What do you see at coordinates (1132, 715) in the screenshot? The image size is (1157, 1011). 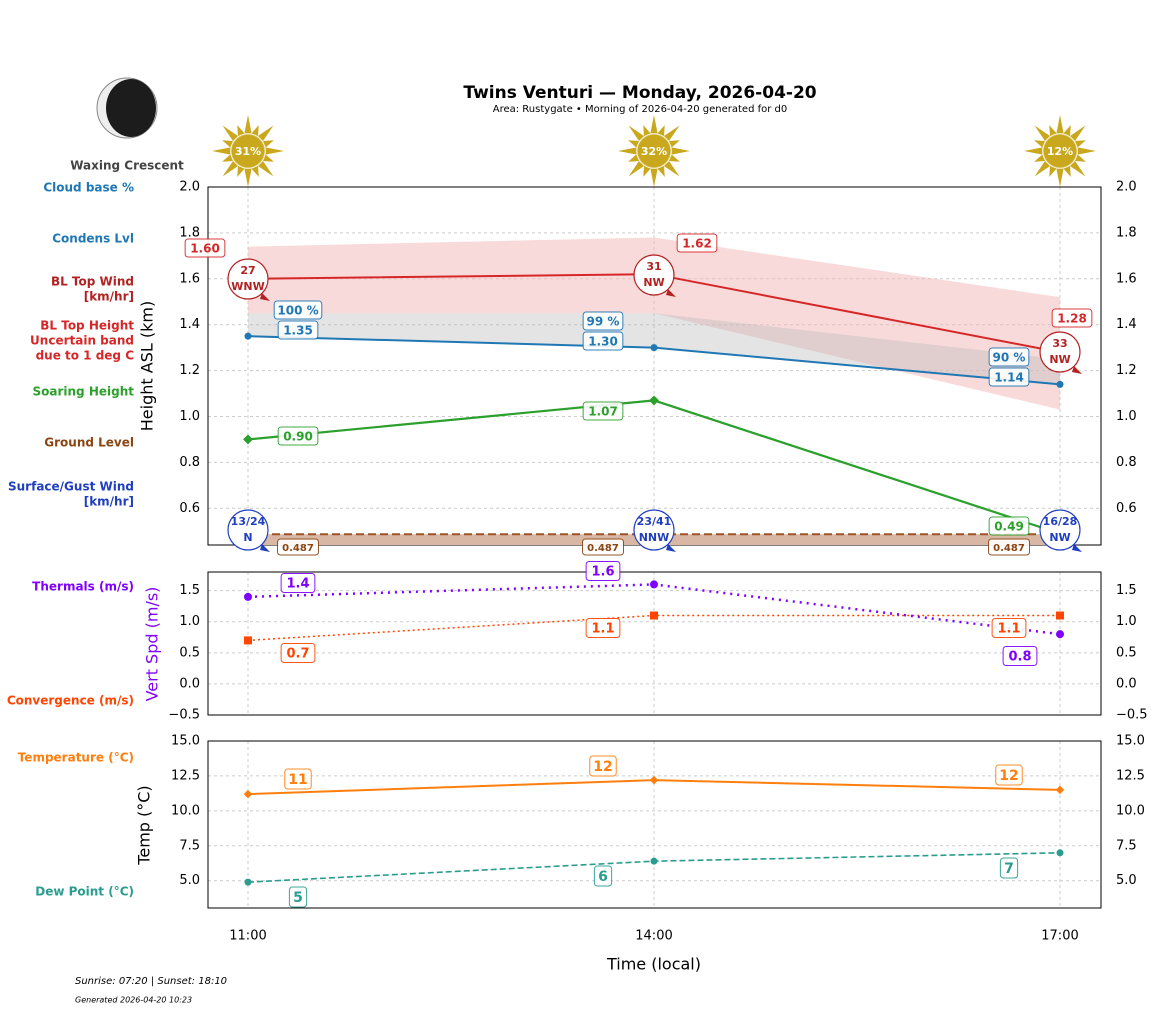 I see `y-tick-label-right: −0.5` at bounding box center [1132, 715].